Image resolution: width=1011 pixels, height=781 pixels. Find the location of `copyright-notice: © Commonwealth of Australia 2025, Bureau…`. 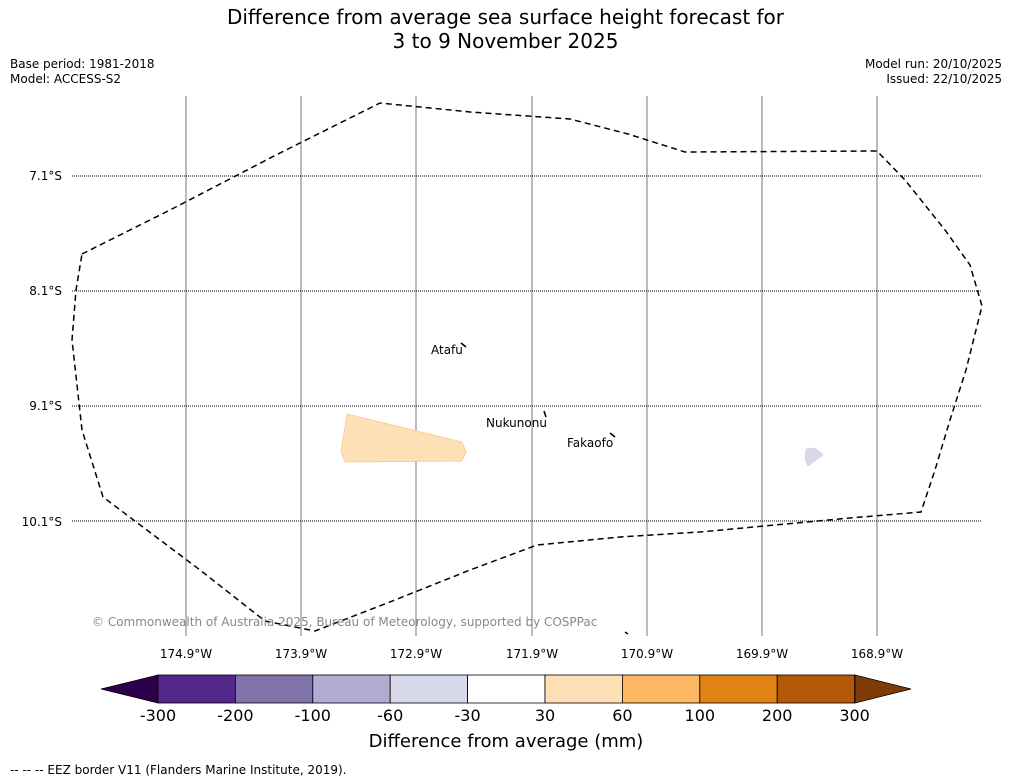

copyright-notice: © Commonwealth of Australia 2025, Bureau… is located at coordinates (344, 622).